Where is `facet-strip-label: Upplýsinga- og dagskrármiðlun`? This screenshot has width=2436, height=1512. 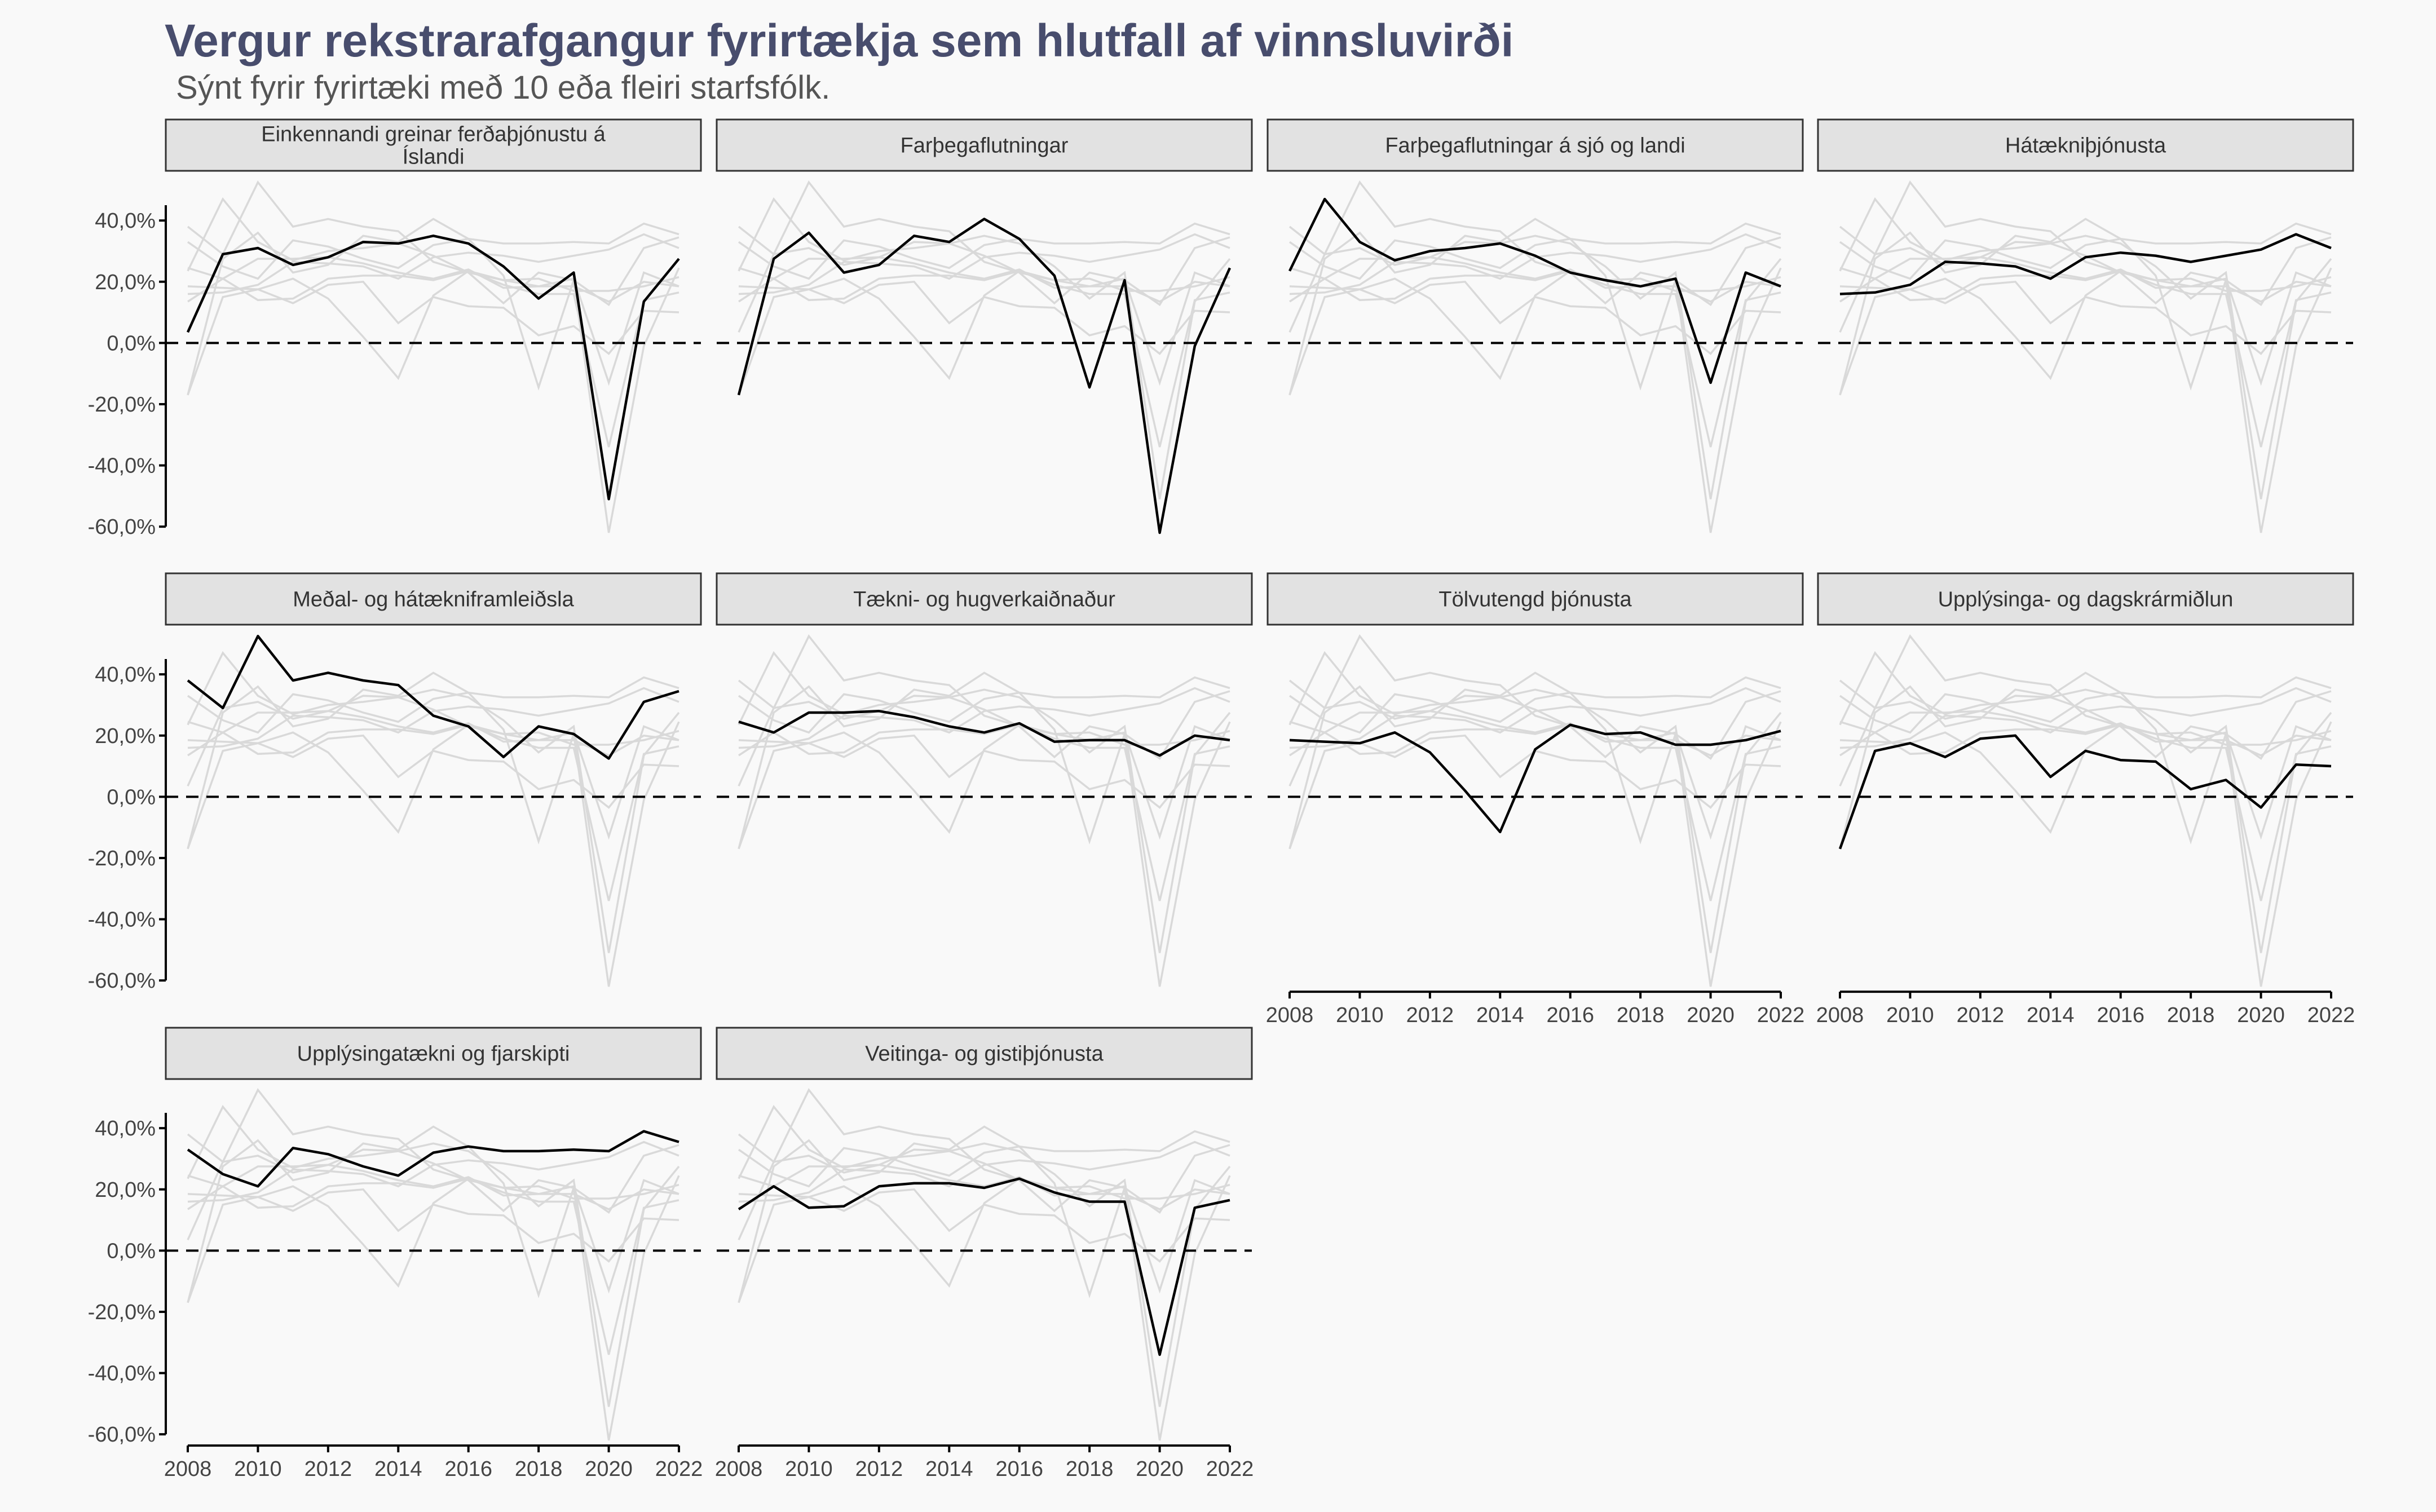
facet-strip-label: Upplýsinga- og dagskrármiðlun is located at coordinates (2086, 600).